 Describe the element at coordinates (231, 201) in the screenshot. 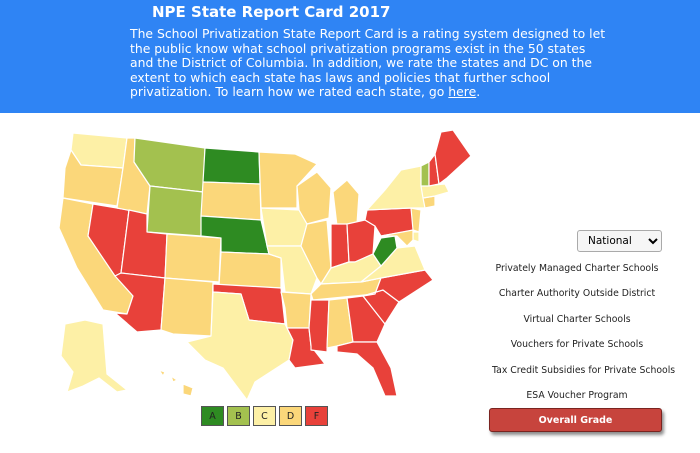

I see `state-SD` at that location.